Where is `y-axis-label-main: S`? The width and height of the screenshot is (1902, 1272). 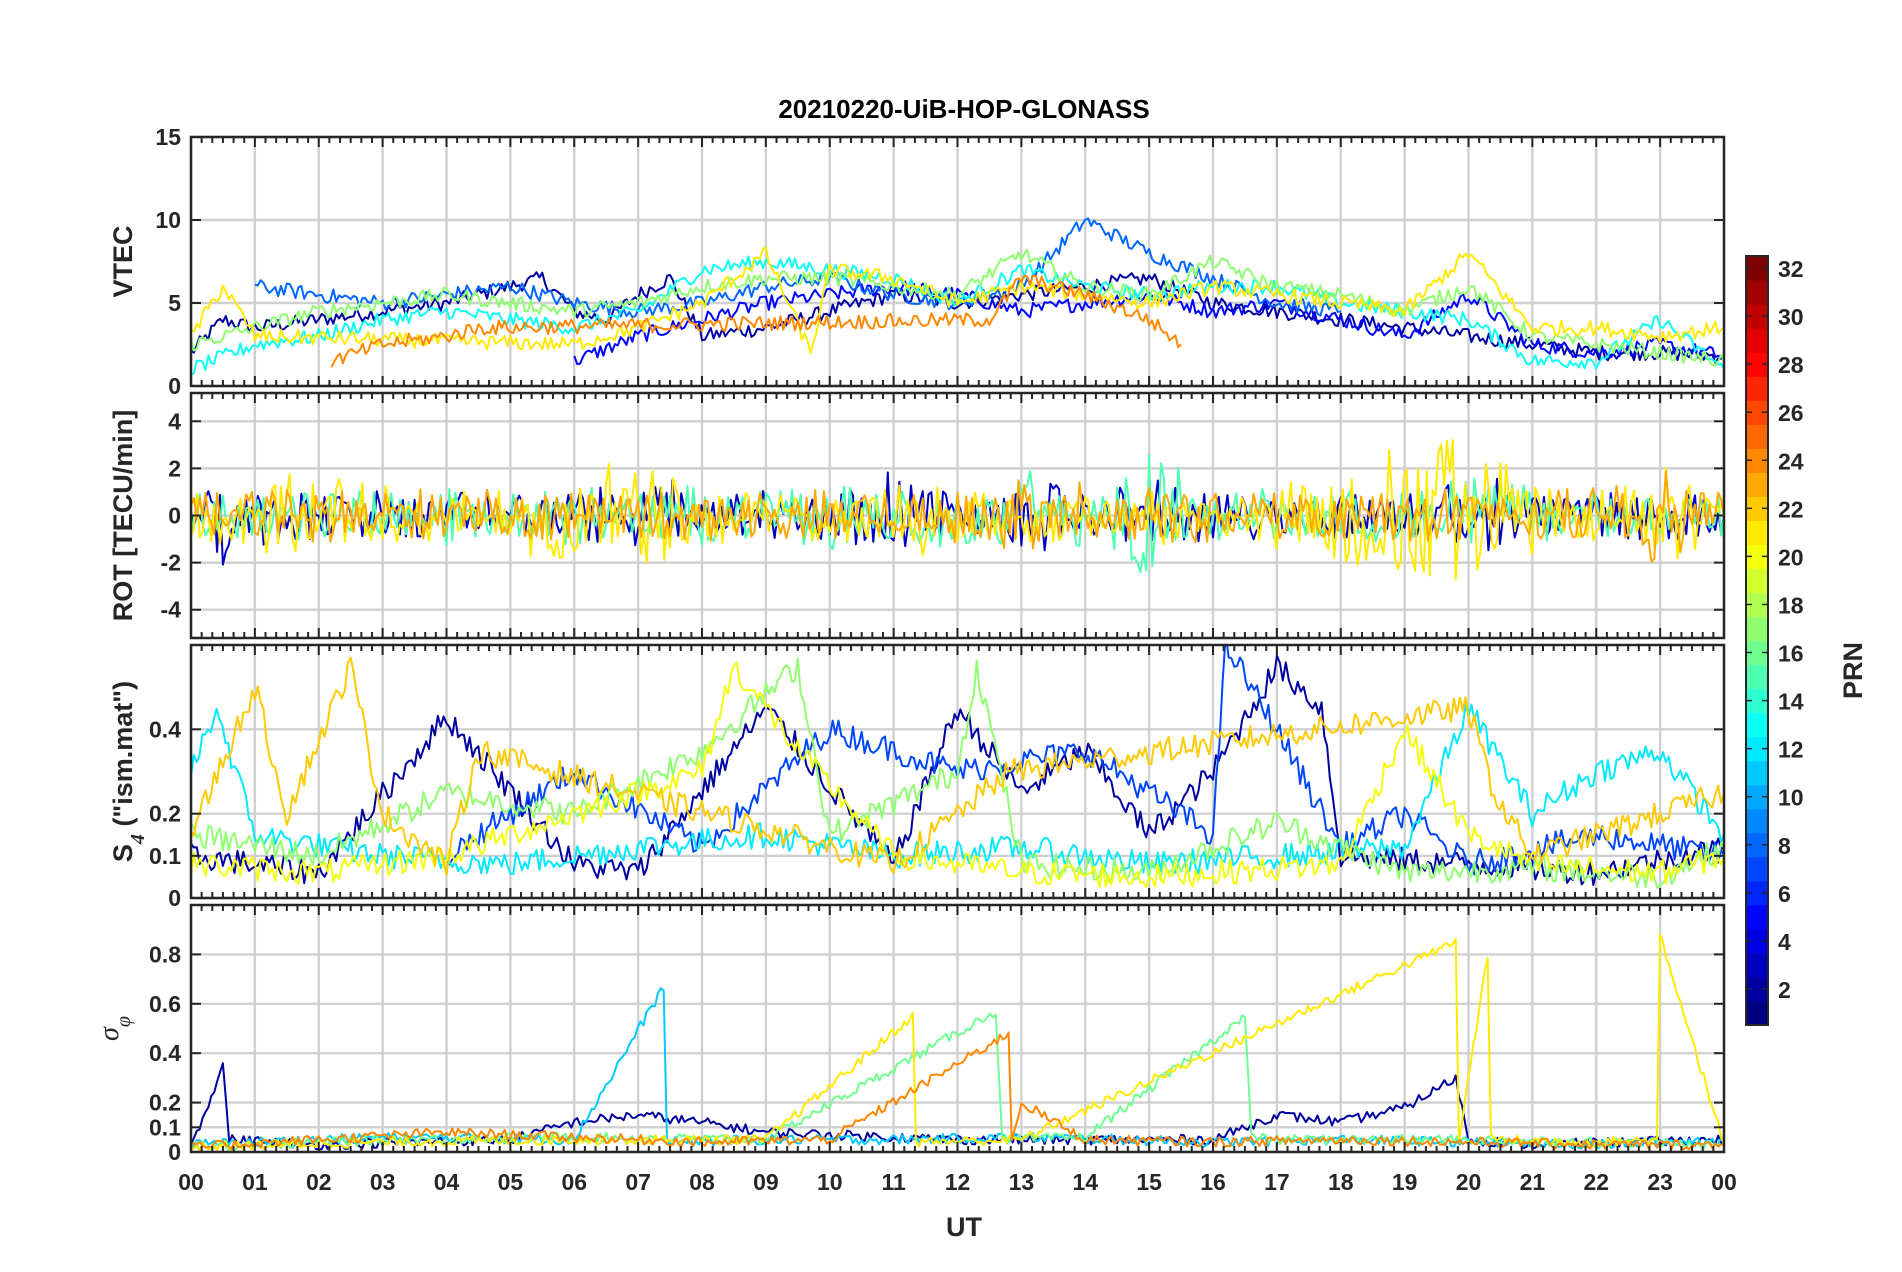
y-axis-label-main: S is located at coordinates (123, 853).